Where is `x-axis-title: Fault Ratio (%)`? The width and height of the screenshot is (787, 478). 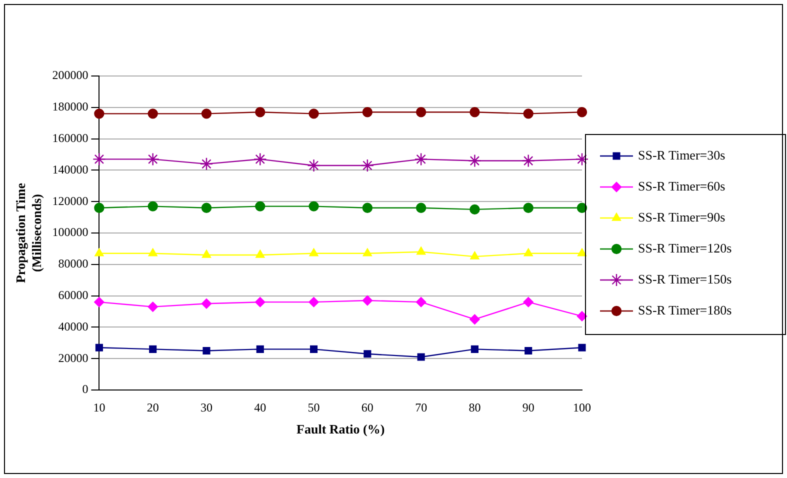 x-axis-title: Fault Ratio (%) is located at coordinates (340, 429).